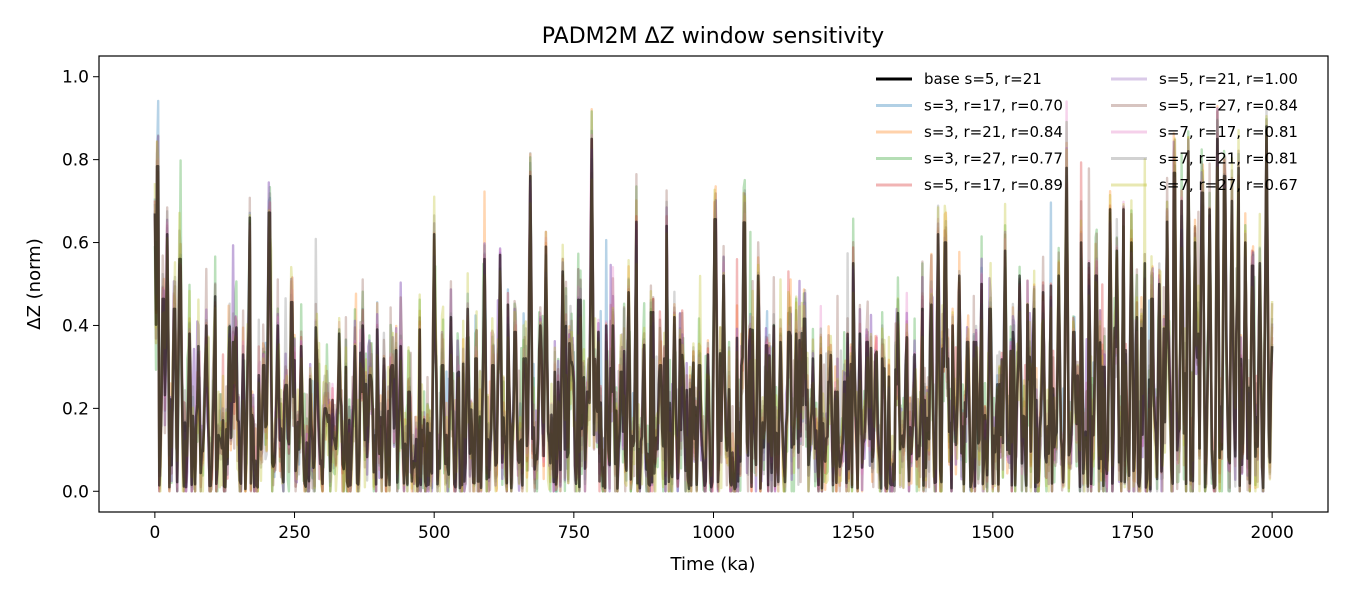 This screenshot has width=1350, height=604. What do you see at coordinates (80, 285) in the screenshot?
I see `y-axis: 0.0 0.2 0.4 0.6 0.8 1.0` at bounding box center [80, 285].